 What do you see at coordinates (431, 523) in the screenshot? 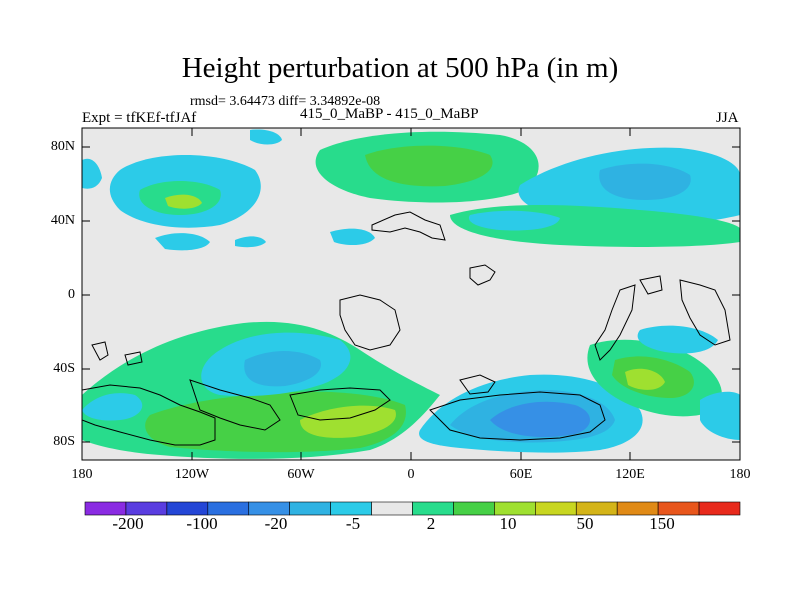
I see `colorbar-tick-label: 2` at bounding box center [431, 523].